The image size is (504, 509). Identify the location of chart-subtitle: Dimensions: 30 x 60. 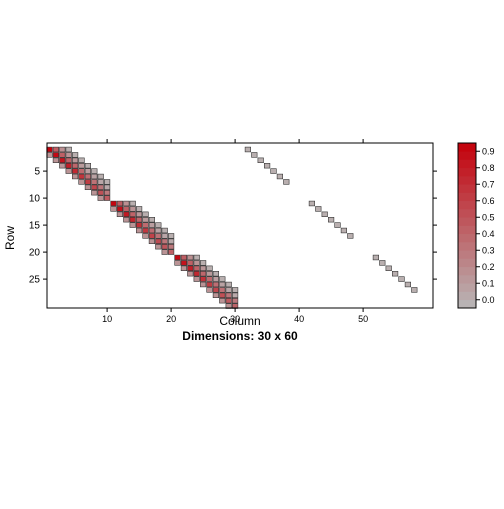
(240, 336).